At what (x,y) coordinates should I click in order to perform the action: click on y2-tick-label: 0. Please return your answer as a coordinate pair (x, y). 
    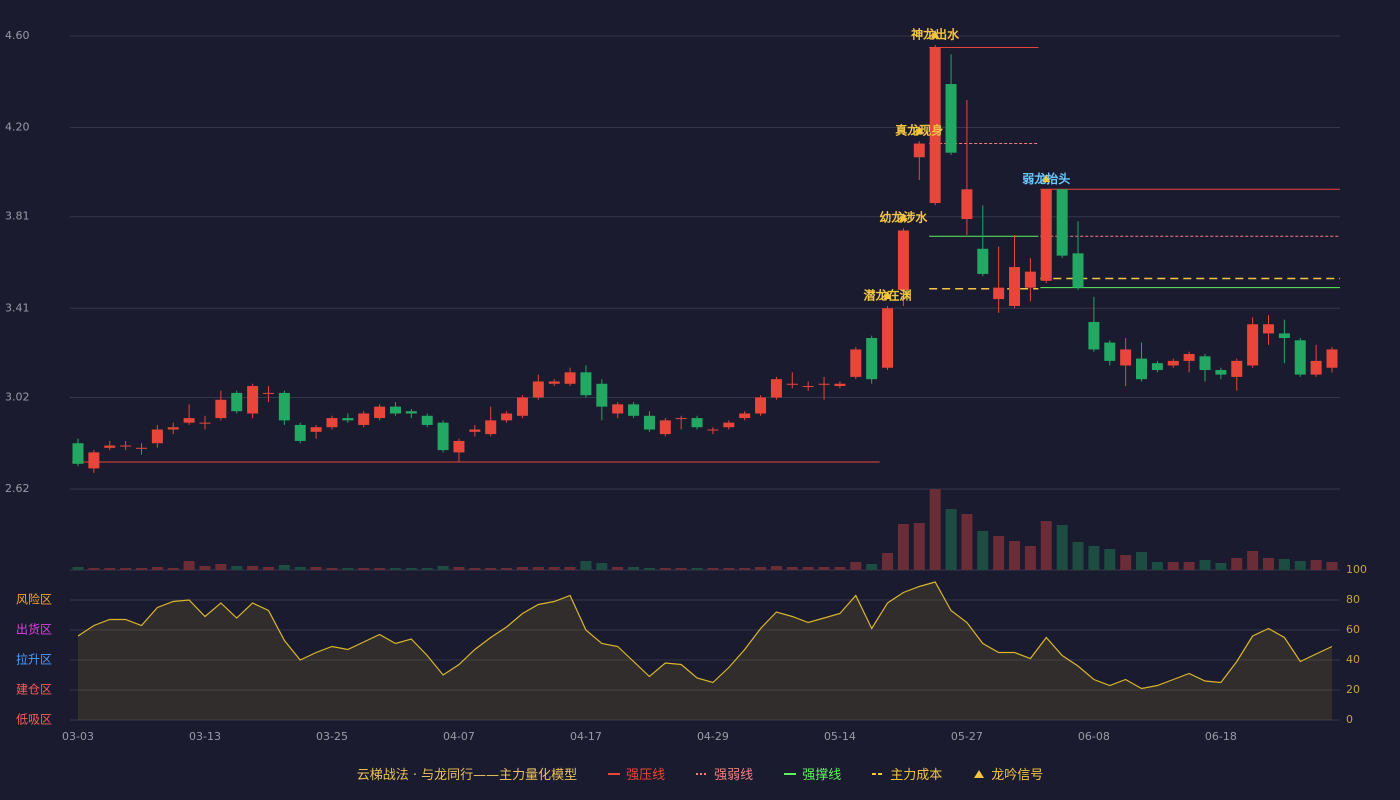
    Looking at the image, I should click on (1349, 719).